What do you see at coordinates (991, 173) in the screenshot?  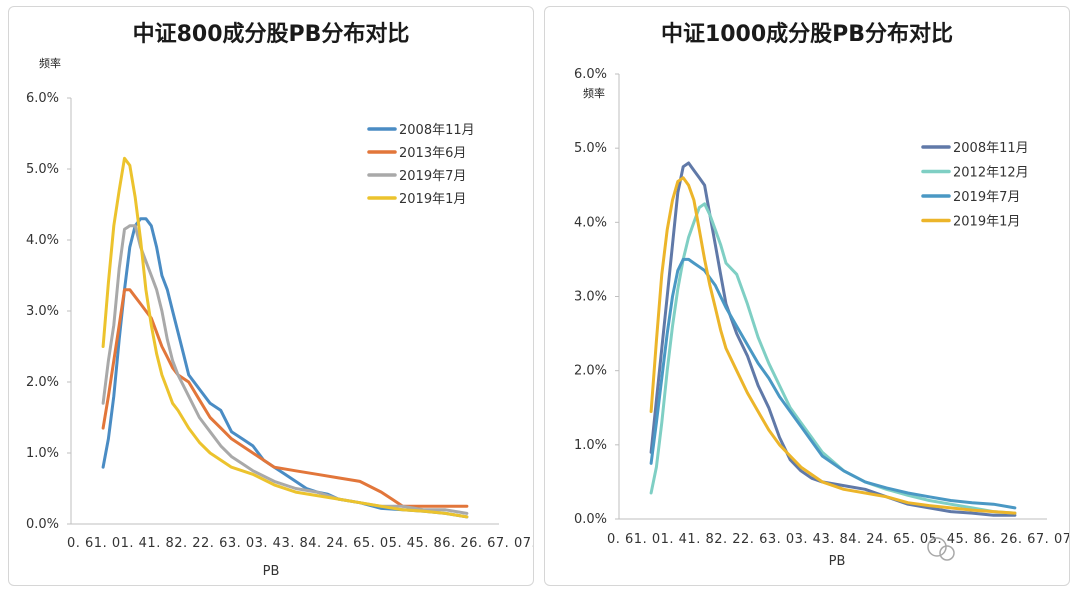 I see `legend-label: 2012年12月` at bounding box center [991, 173].